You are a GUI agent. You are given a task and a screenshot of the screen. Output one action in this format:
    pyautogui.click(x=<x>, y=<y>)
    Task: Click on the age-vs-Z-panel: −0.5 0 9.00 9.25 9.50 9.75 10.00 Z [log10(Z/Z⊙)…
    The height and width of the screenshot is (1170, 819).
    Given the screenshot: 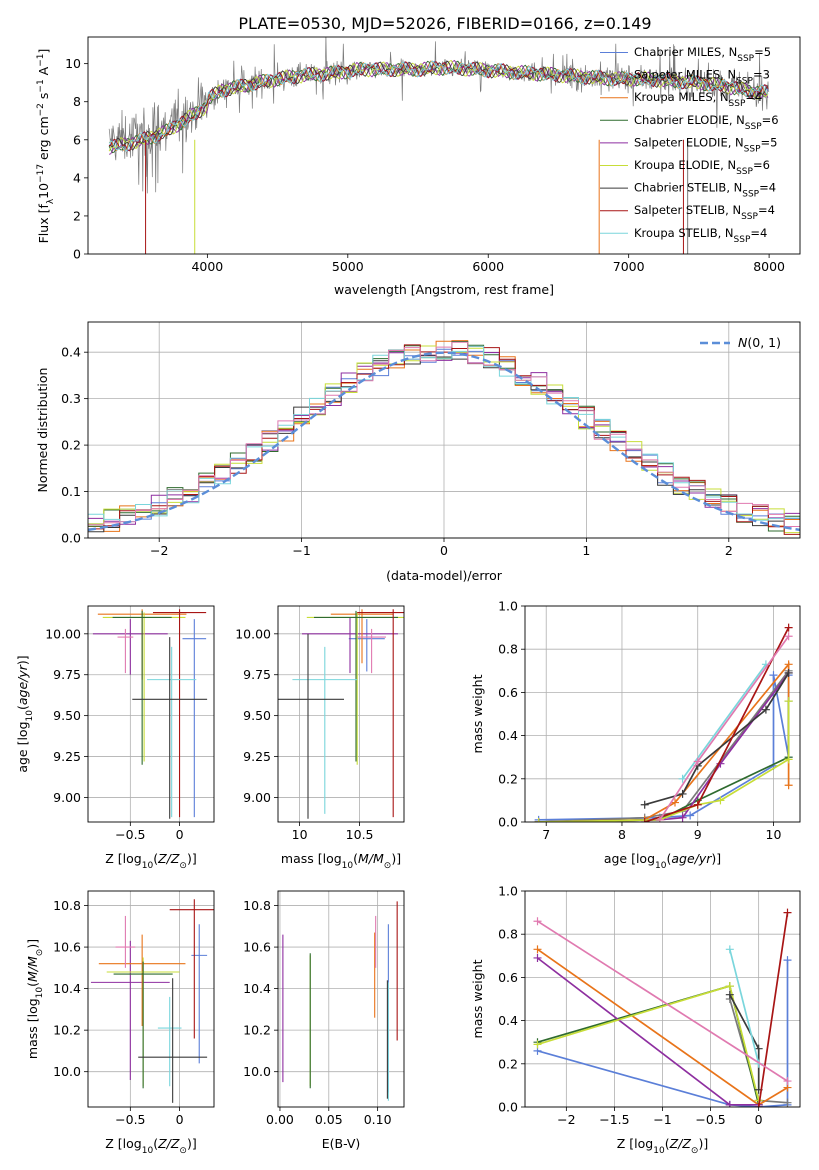 What is the action you would take?
    pyautogui.click(x=115, y=738)
    